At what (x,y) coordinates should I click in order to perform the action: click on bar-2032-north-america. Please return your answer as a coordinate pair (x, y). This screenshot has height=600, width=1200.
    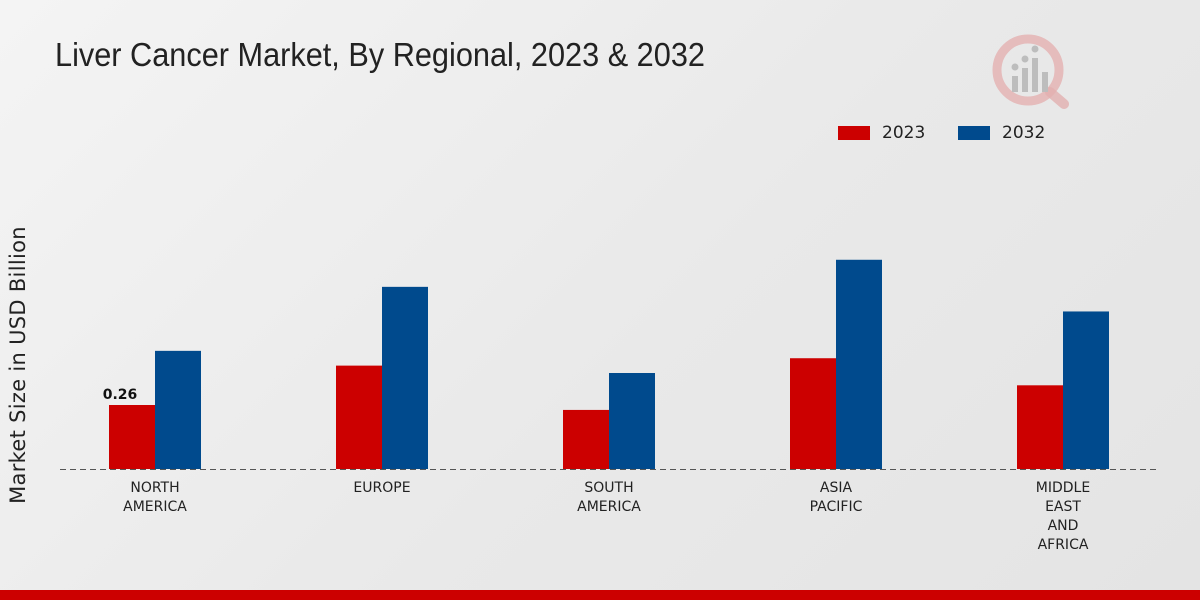
    Looking at the image, I should click on (178, 409).